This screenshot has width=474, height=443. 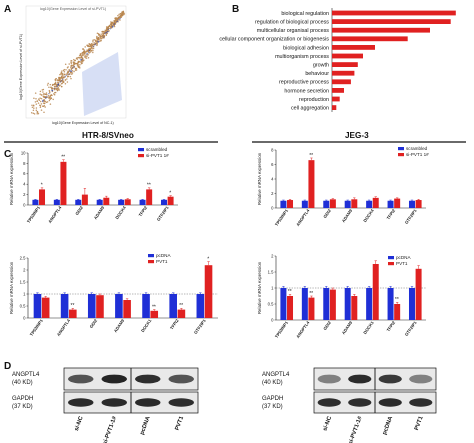 What do you see at coordinates (102, 84) in the screenshot?
I see `scatter-selection-region` at bounding box center [102, 84].